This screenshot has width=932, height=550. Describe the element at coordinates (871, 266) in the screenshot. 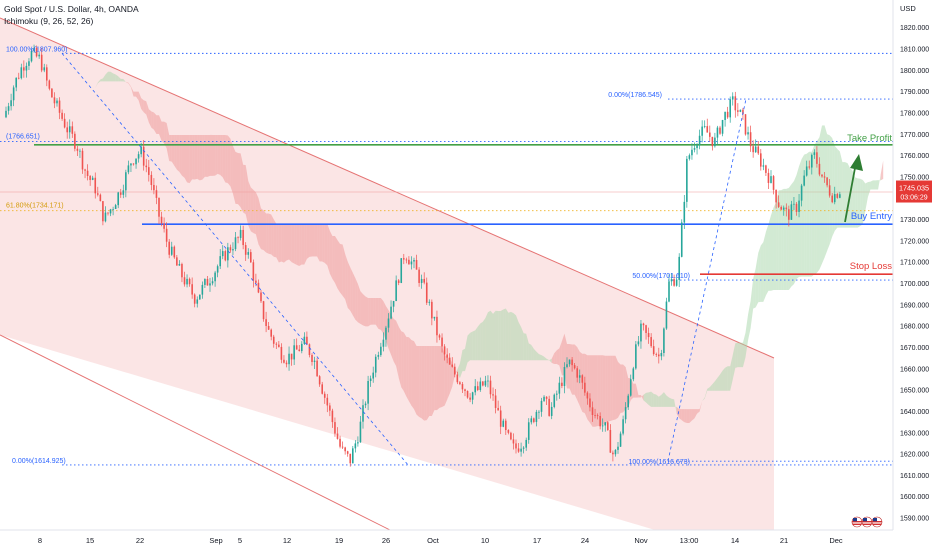

I see `stop-loss-label: Stop Loss` at that location.